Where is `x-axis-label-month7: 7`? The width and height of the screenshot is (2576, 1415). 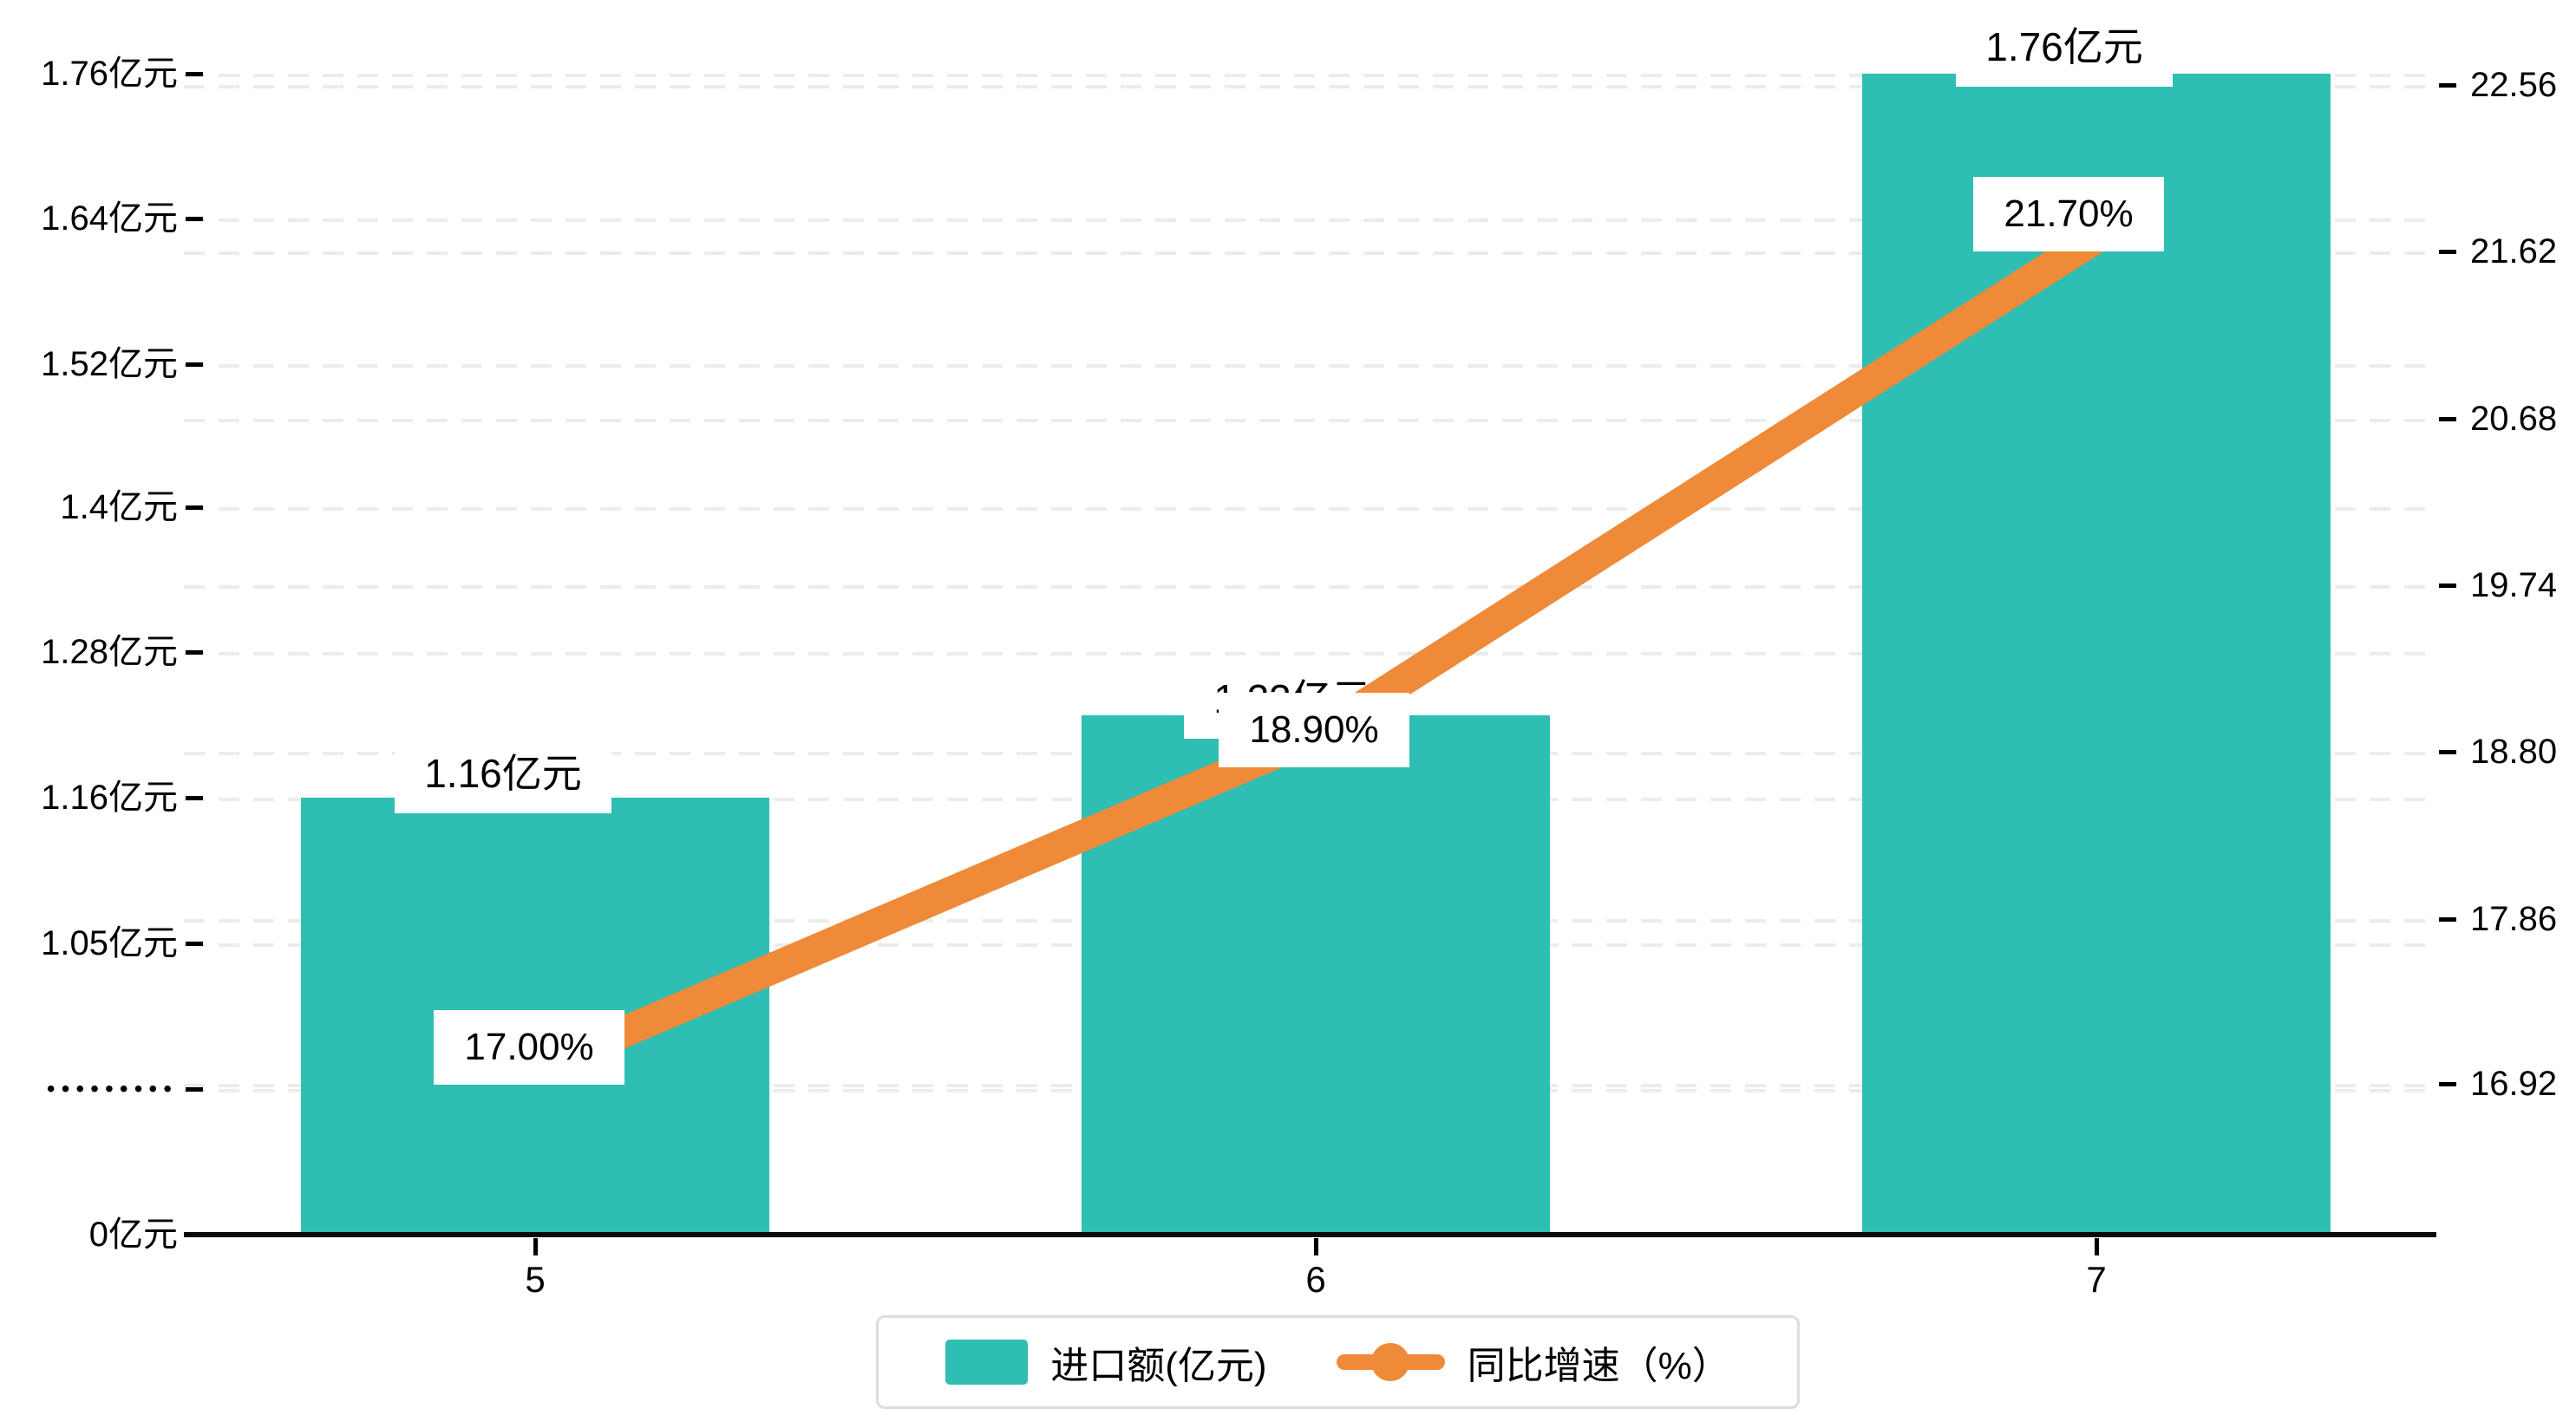
x-axis-label-month7: 7 is located at coordinates (2096, 1279).